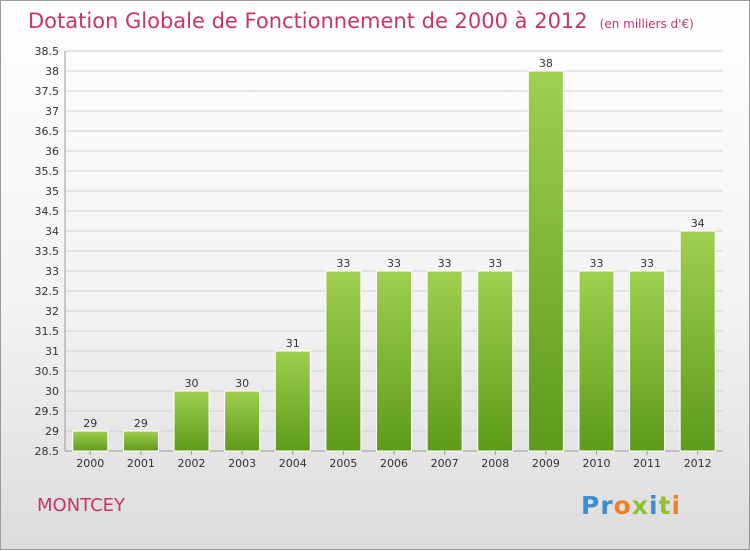  I want to click on logo-letter: o, so click(622, 505).